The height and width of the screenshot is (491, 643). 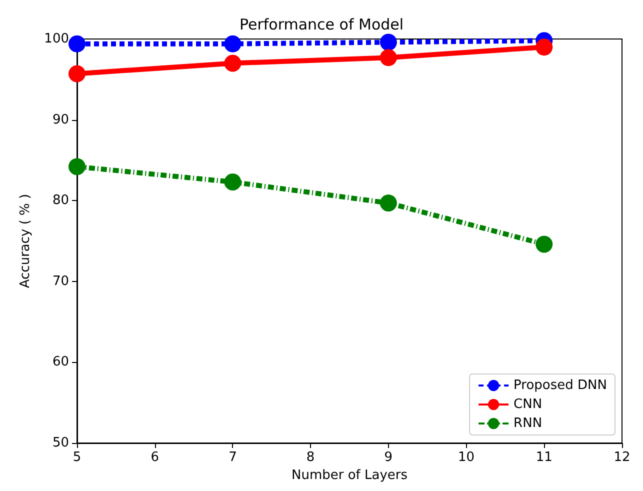 I want to click on y-tick-label: 90, so click(x=60, y=120).